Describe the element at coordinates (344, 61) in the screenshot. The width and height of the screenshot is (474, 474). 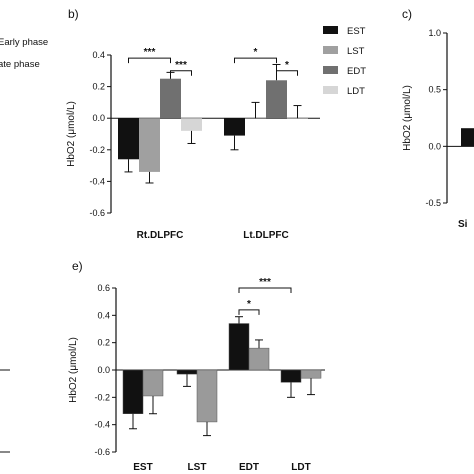
I see `legend-b: EST LST EDT LDT` at that location.